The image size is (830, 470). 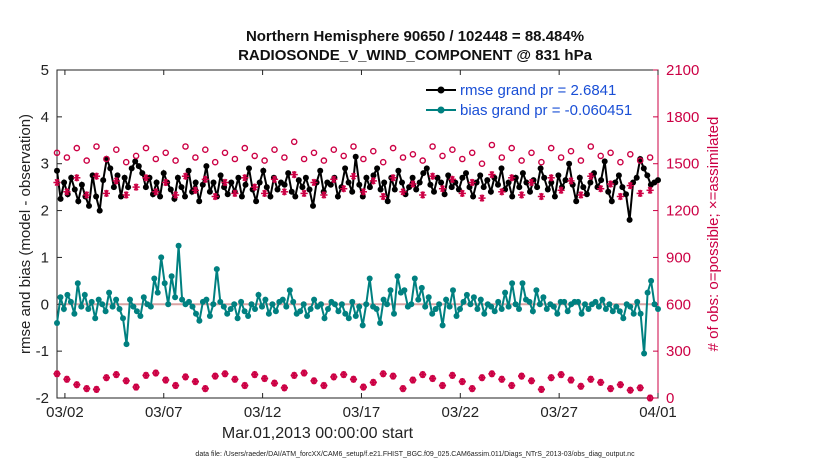 I want to click on y2-tick-label: 1200, so click(x=682, y=211).